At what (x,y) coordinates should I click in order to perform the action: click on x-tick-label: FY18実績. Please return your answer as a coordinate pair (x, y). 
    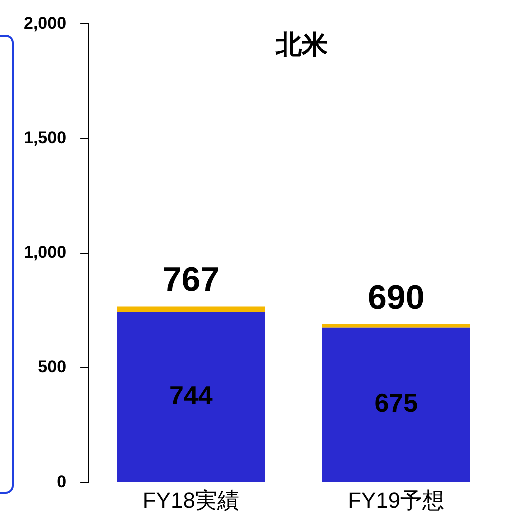
    Looking at the image, I should click on (191, 500).